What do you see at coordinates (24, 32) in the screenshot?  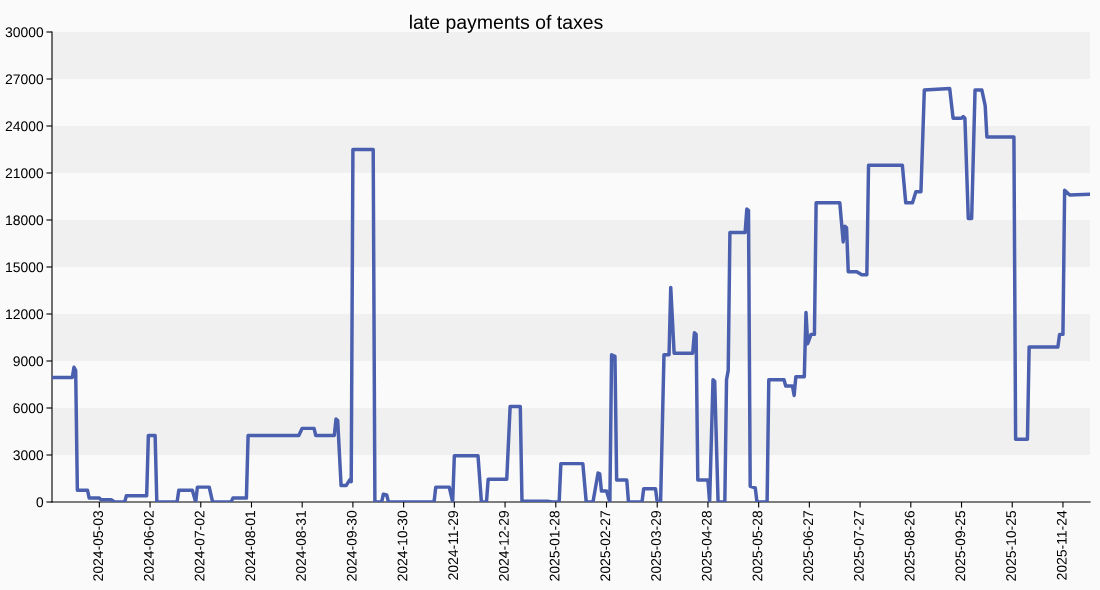 I see `y-tick-label: 30000` at bounding box center [24, 32].